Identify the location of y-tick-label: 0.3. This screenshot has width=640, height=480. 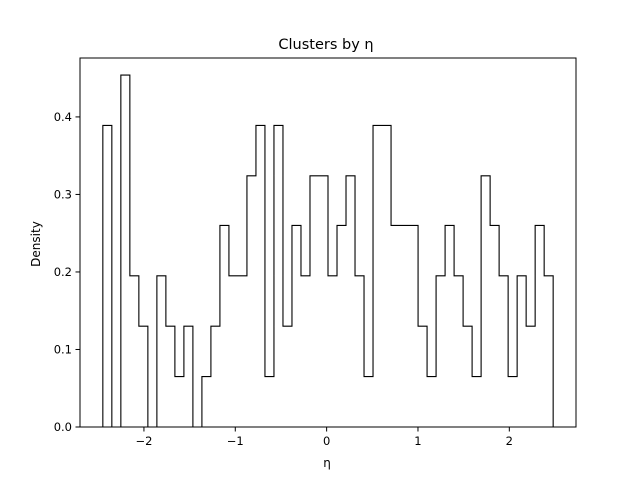
(63, 194).